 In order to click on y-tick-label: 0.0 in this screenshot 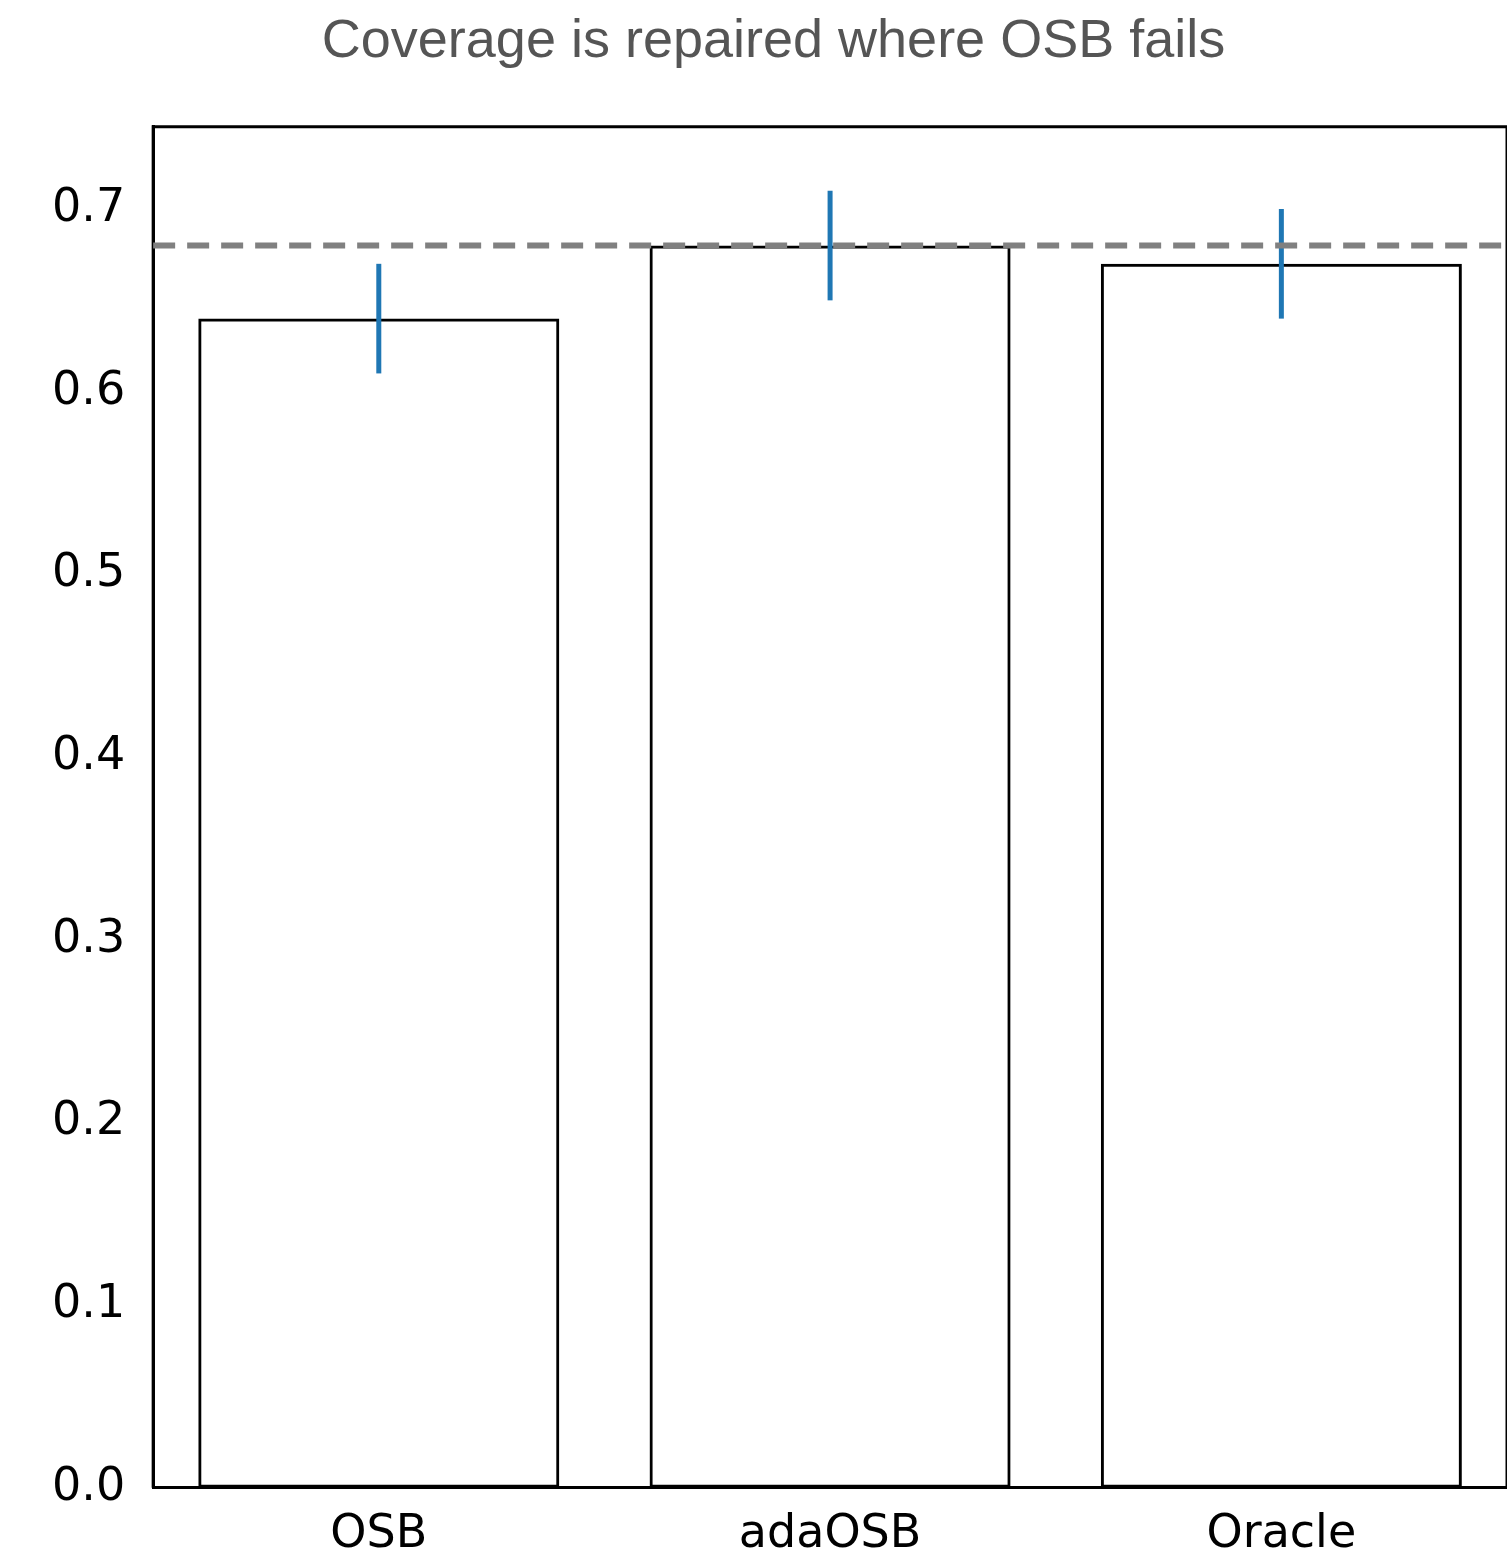, I will do `click(89, 1483)`.